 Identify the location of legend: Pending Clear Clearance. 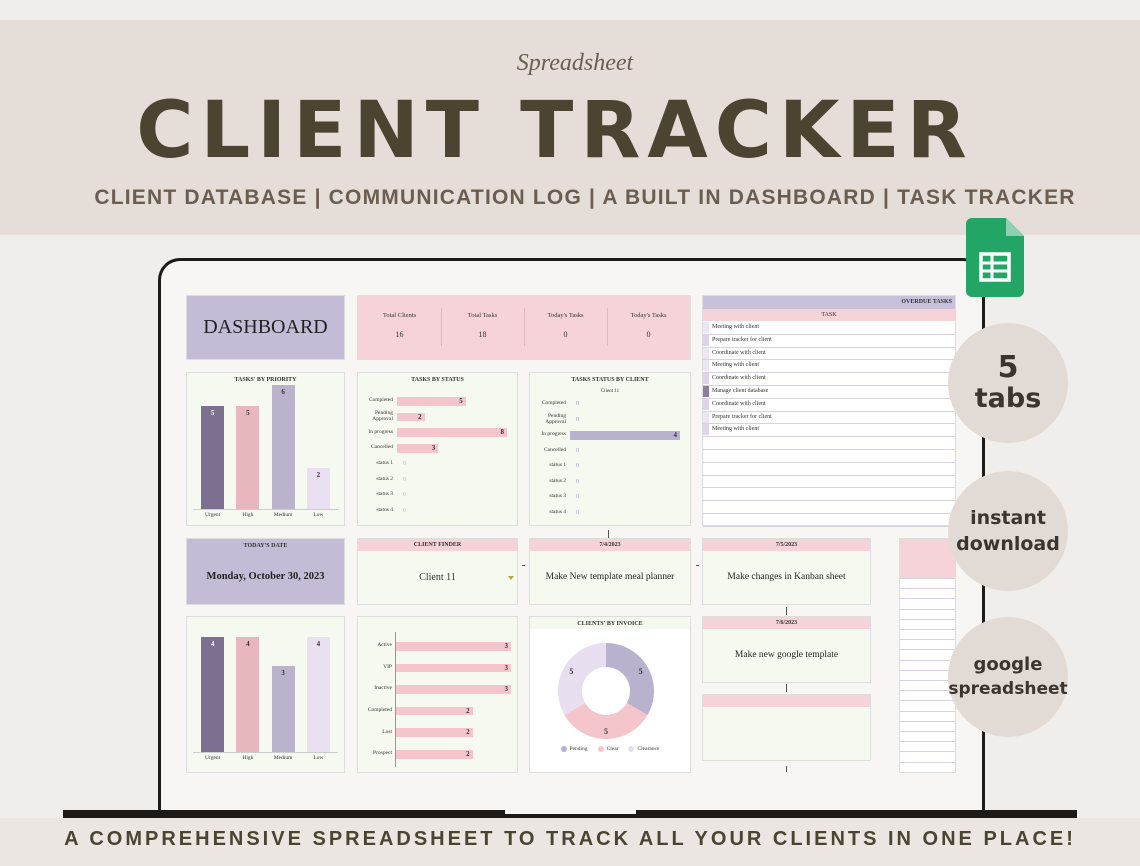
(610, 749).